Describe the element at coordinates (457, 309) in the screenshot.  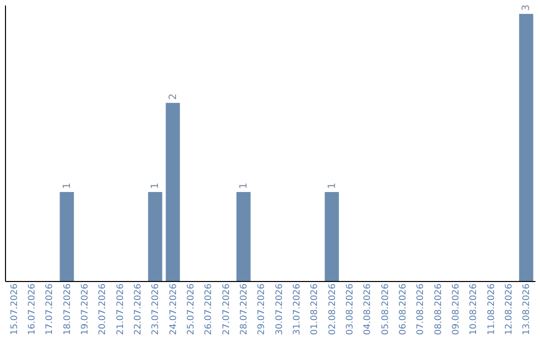
I see `x-tick-label: 09.08.2026` at that location.